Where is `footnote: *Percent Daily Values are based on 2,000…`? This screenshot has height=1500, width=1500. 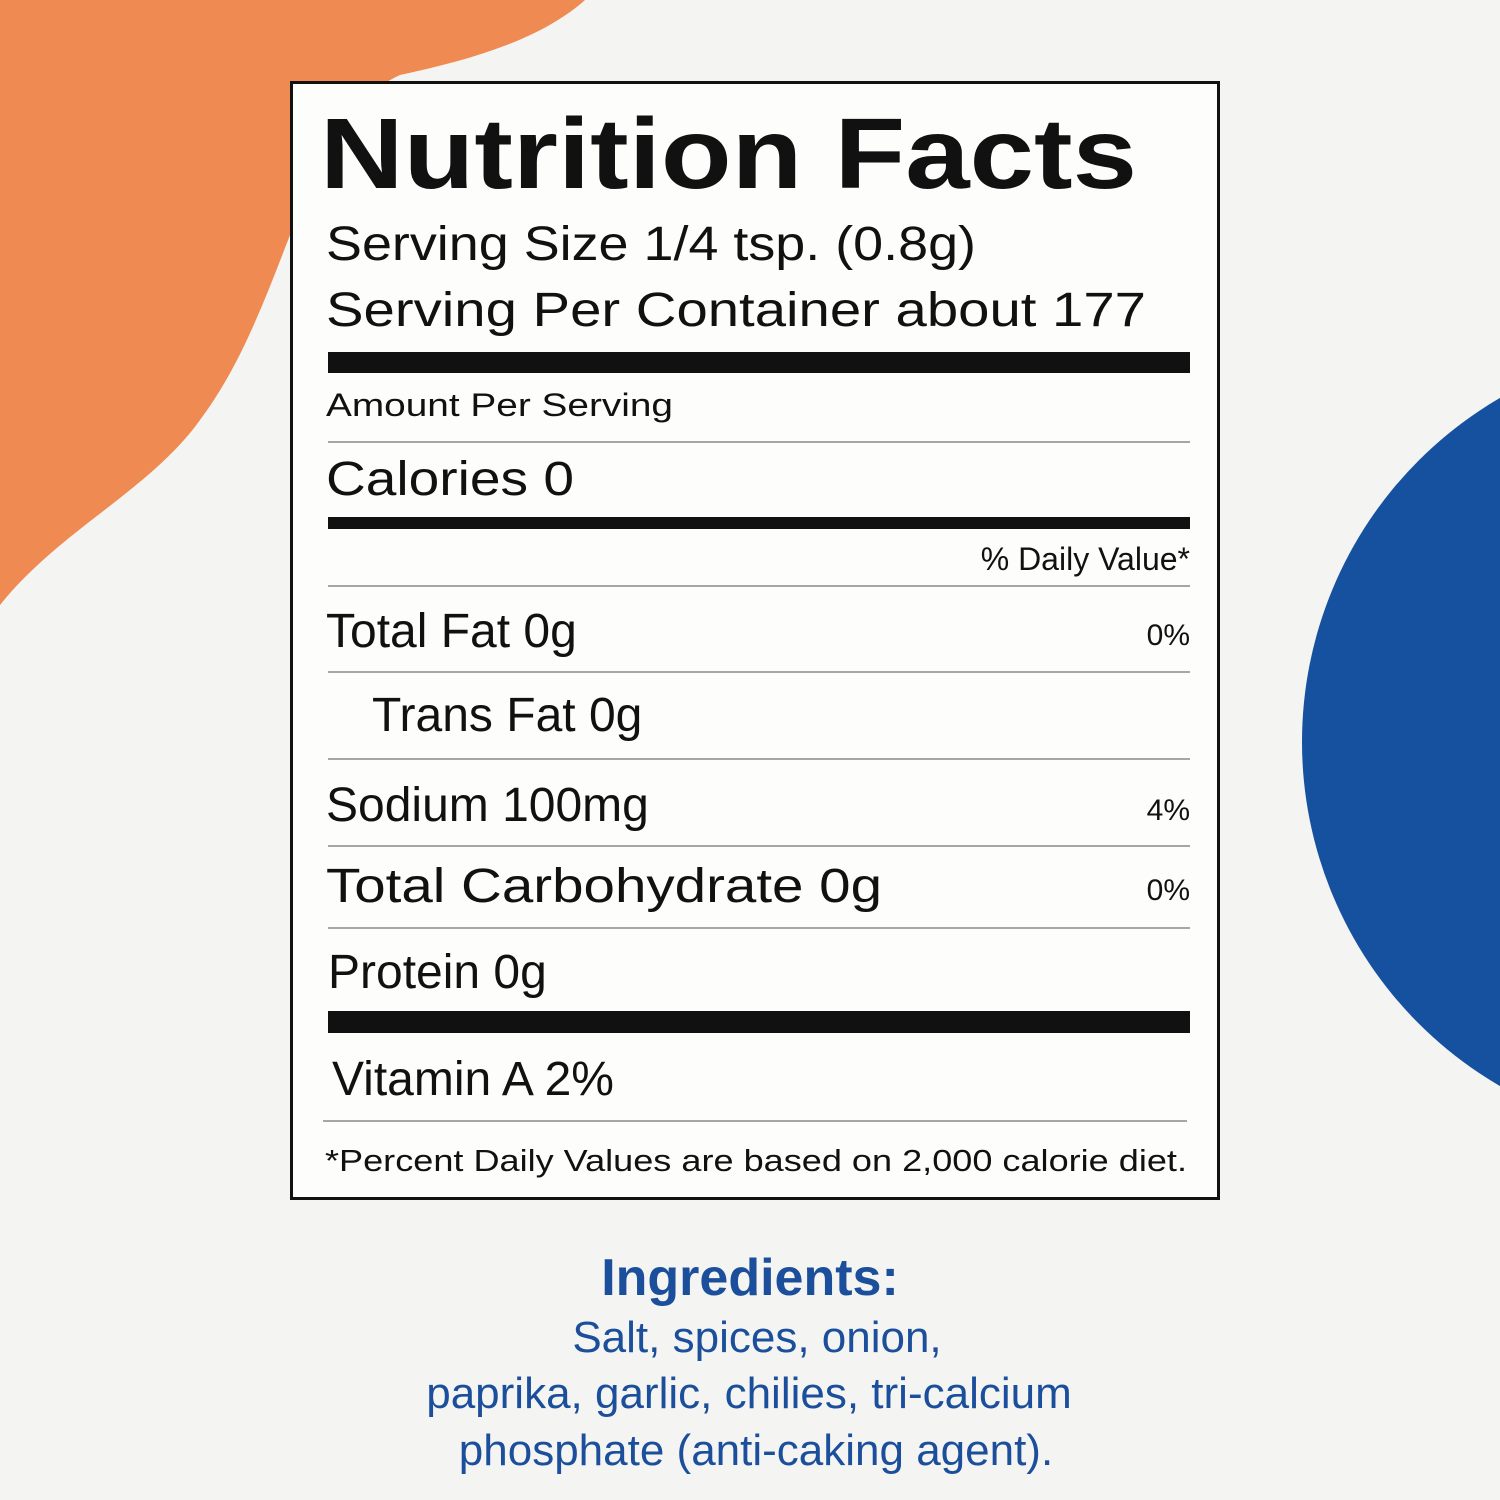
footnote: *Percent Daily Values are based on 2,000… is located at coordinates (756, 1160).